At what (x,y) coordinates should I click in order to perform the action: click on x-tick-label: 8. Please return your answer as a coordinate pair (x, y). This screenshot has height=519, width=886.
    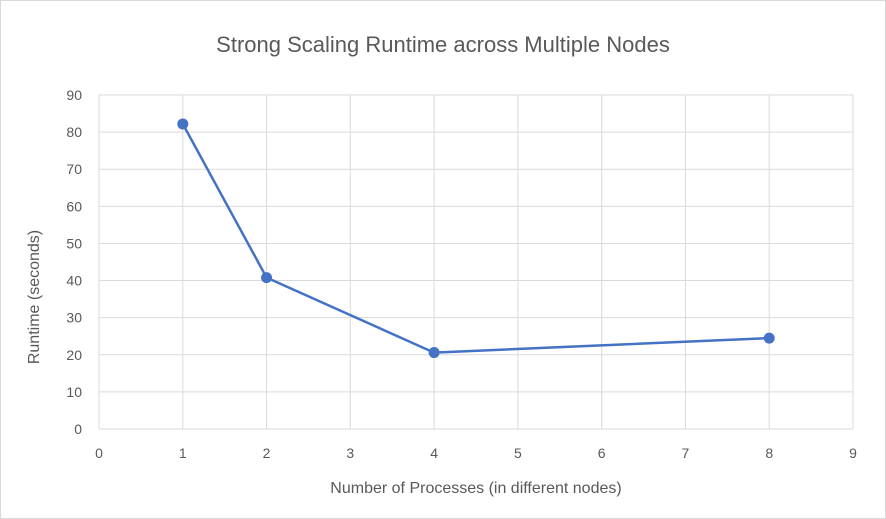
    Looking at the image, I should click on (769, 453).